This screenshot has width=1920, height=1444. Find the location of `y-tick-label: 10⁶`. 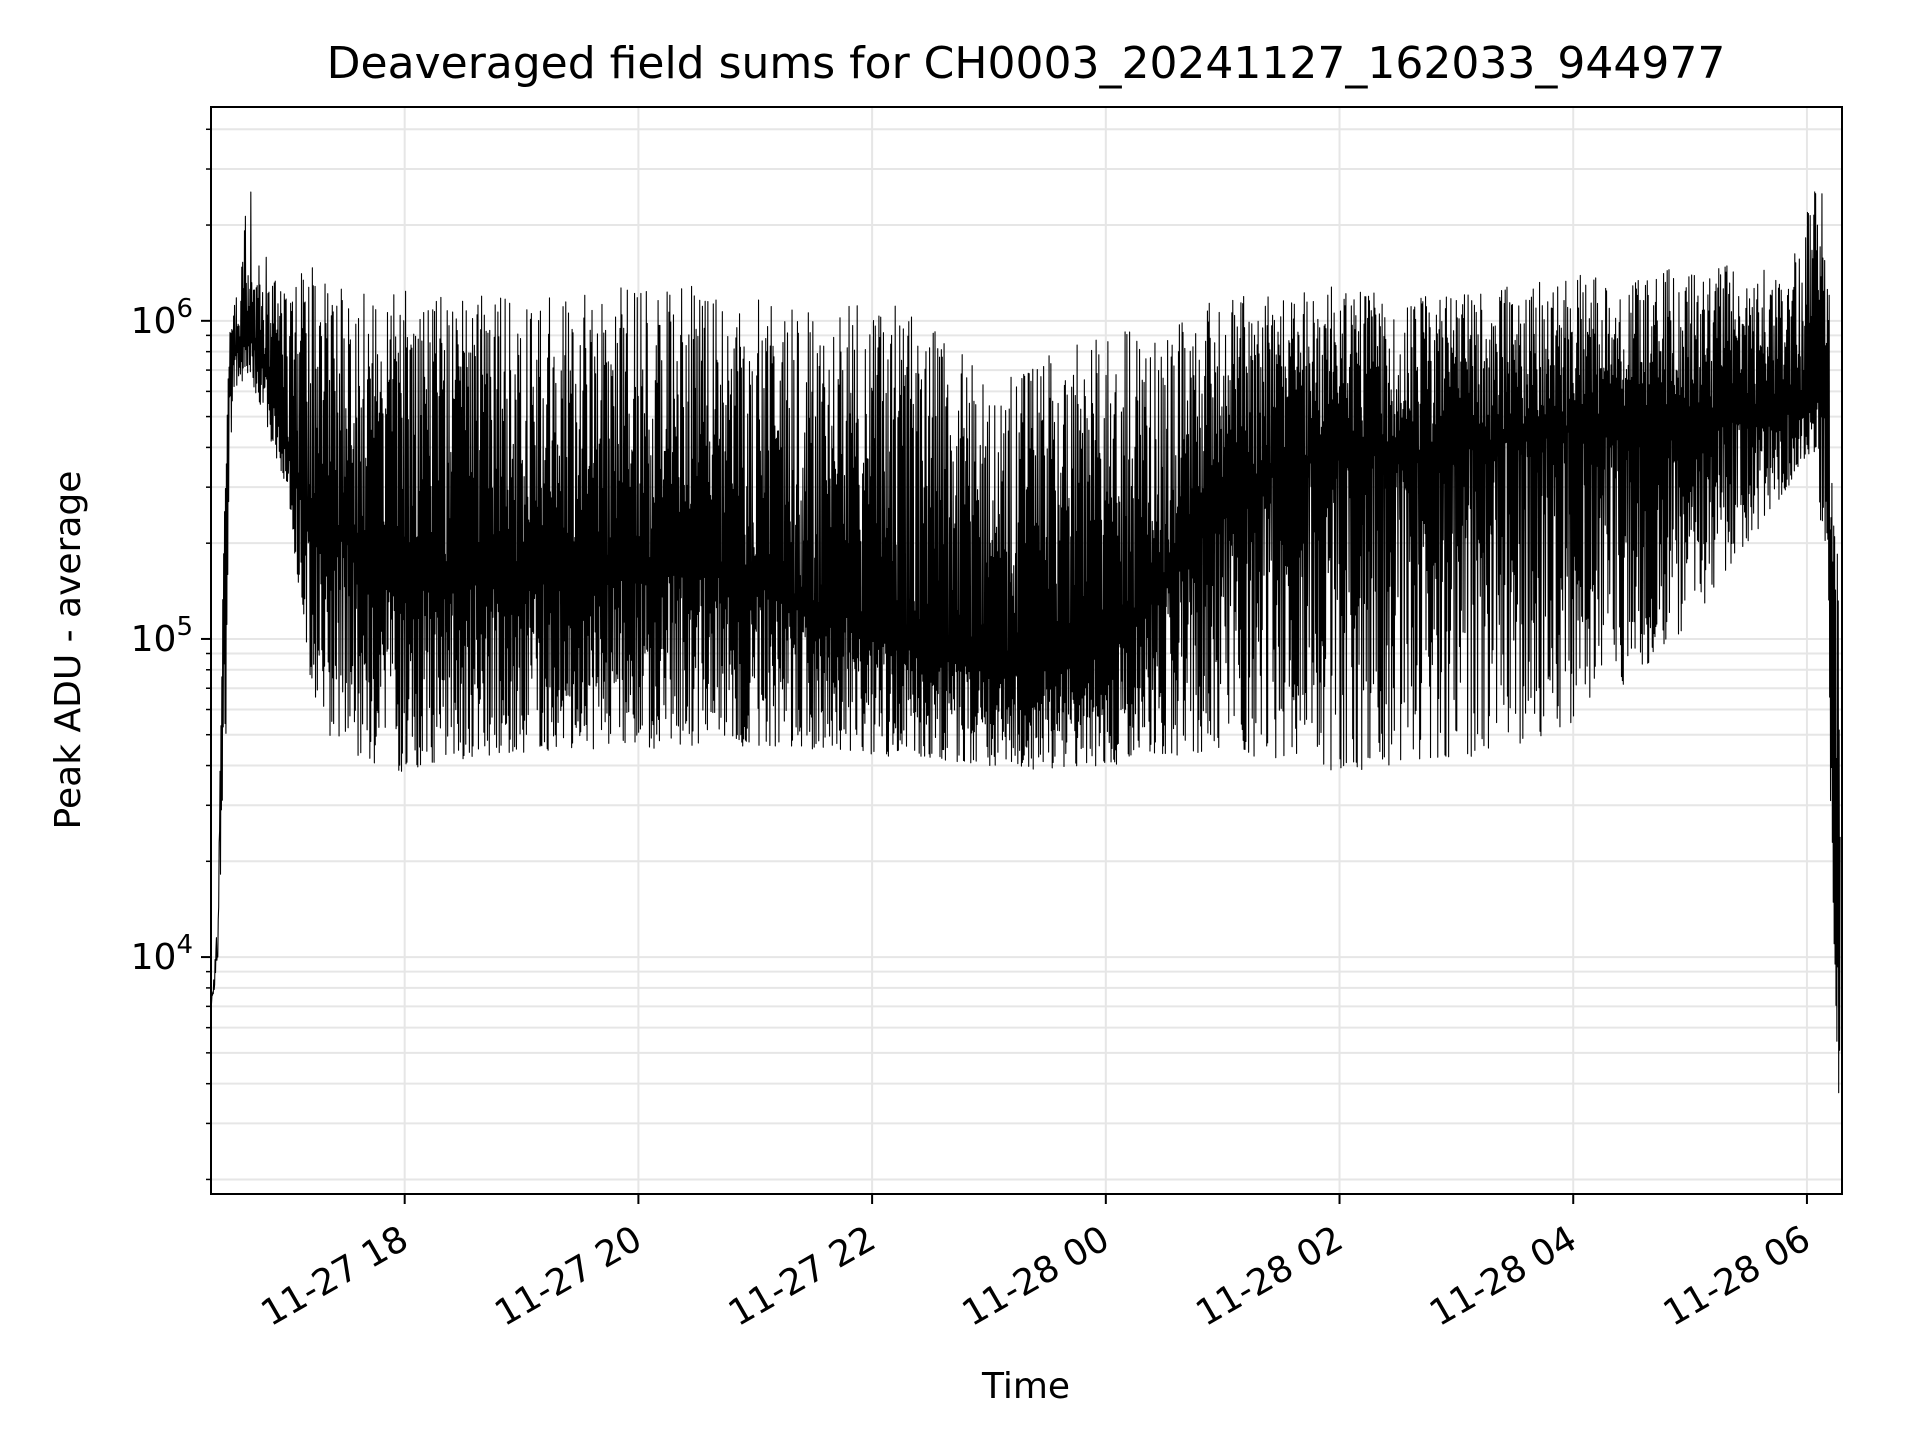

y-tick-label: 10⁶ is located at coordinates (162, 318).